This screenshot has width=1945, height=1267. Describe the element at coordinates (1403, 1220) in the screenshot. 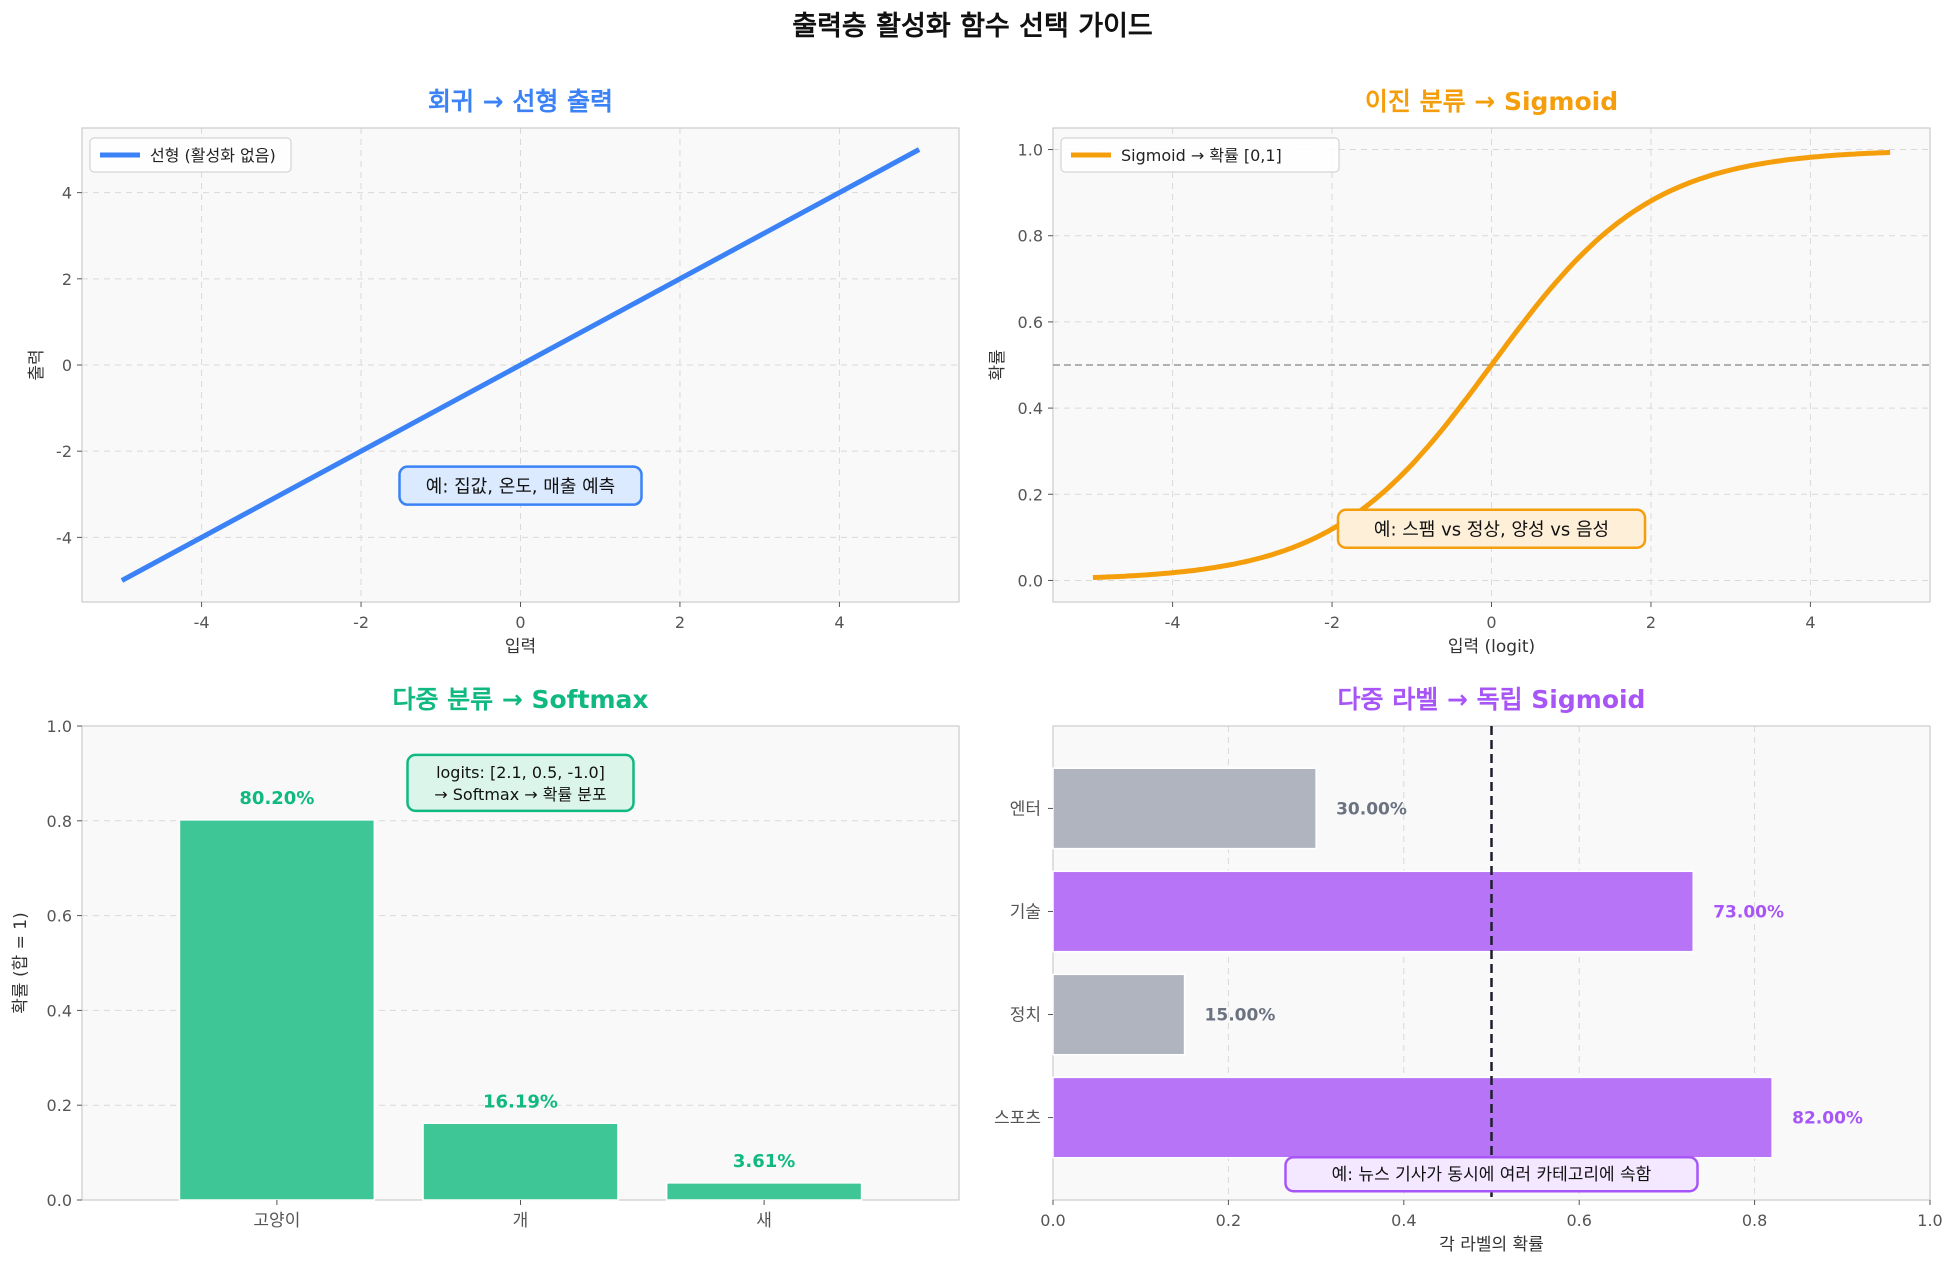

I see `x-tick-label: 0.4` at that location.